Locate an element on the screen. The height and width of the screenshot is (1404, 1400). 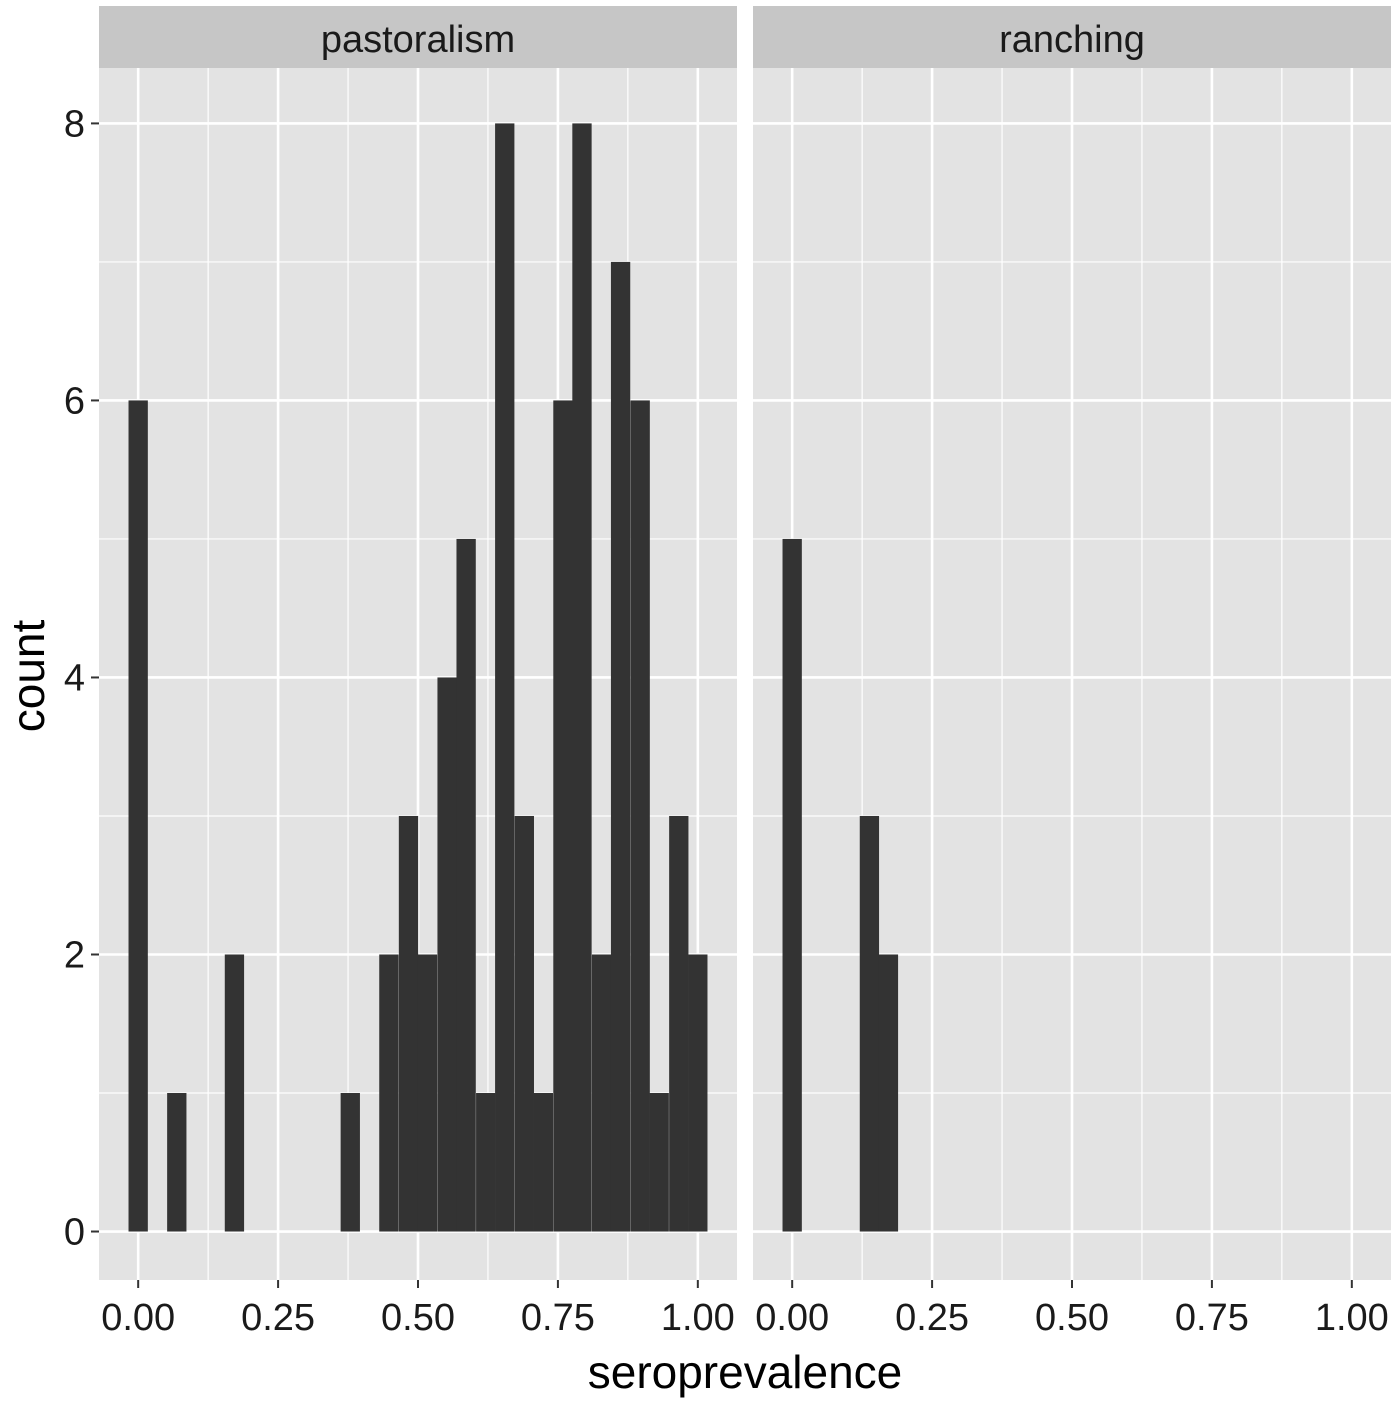
y-axis: 0 2 4 6 8 is located at coordinates (81, 678).